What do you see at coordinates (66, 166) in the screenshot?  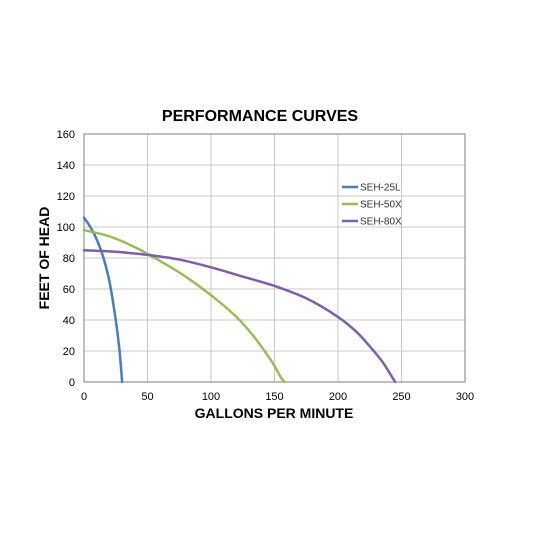 I see `y-tick-label-7: 140` at bounding box center [66, 166].